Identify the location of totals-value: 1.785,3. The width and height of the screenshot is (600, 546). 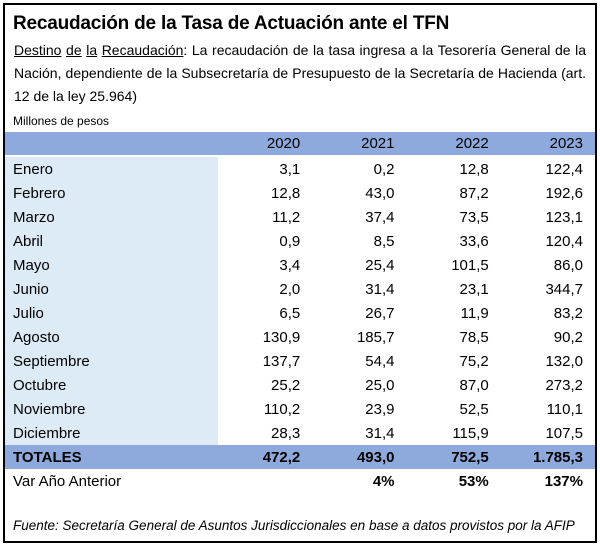
(547, 457).